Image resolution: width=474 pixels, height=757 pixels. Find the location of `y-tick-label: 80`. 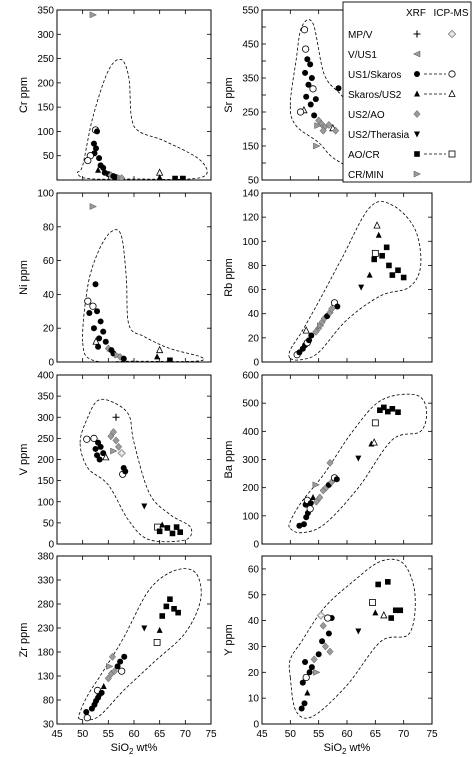

y-tick-label: 80 is located at coordinates (49, 701).